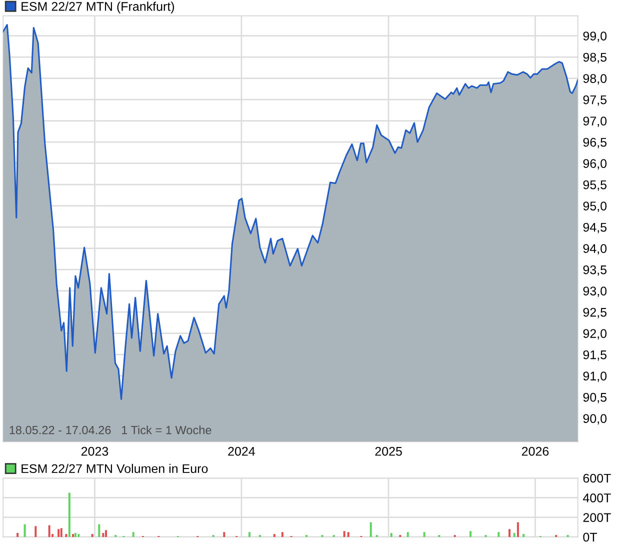 The image size is (620, 546). I want to click on legend-label: ESM 22/27 MTN Volumen in Euro, so click(115, 469).